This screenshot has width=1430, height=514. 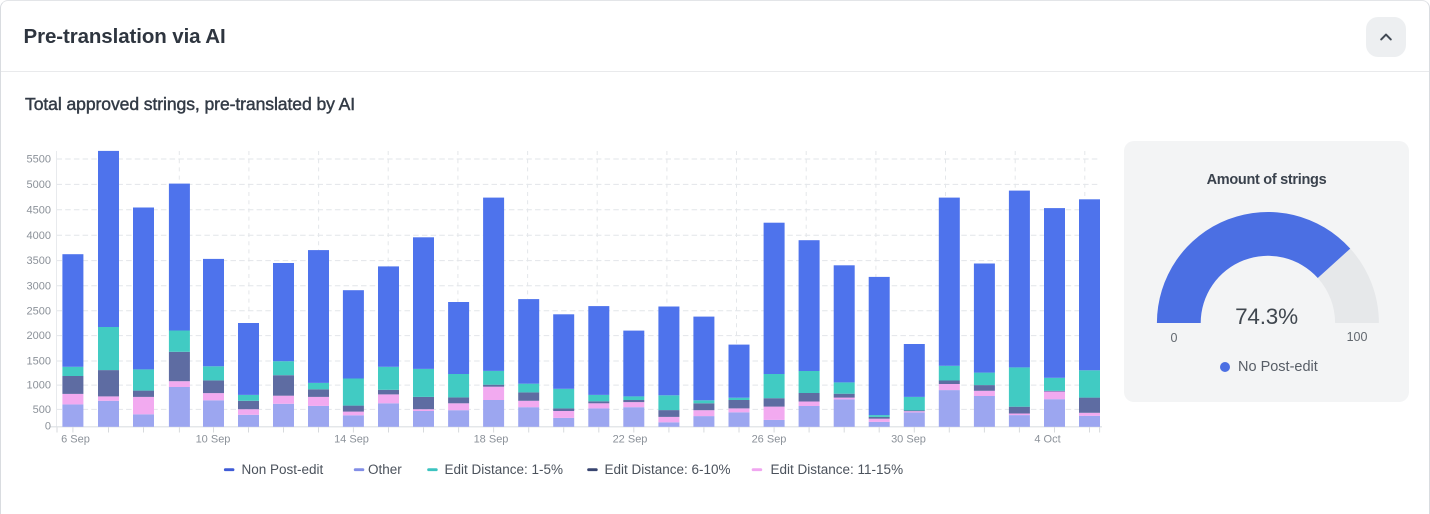 I want to click on svg-text: 14 Sep, so click(x=351, y=440).